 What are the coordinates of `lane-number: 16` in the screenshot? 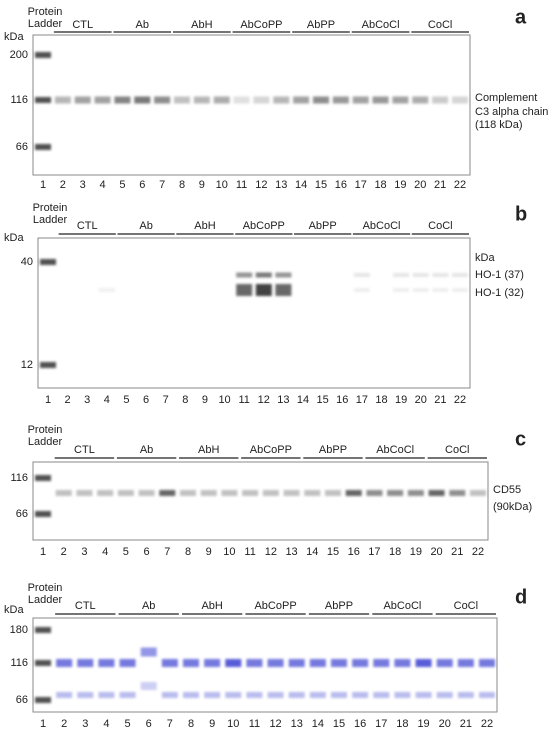 It's located at (342, 400).